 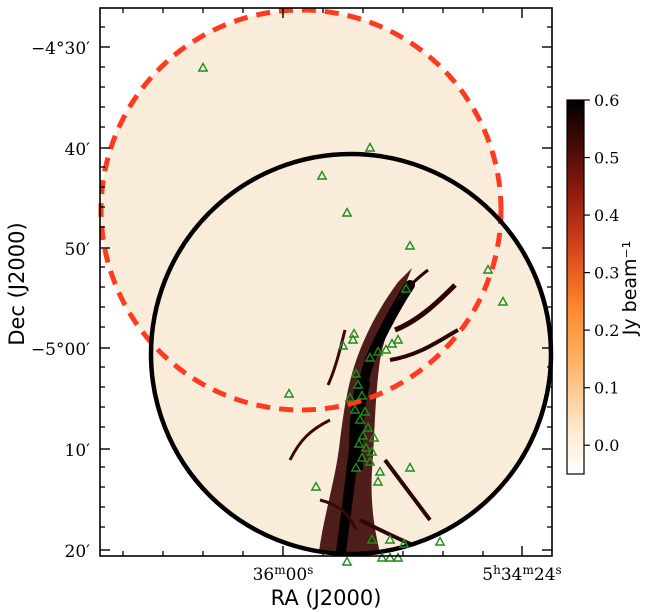 I want to click on y-tick-label: −4°30′, so click(x=60, y=49).